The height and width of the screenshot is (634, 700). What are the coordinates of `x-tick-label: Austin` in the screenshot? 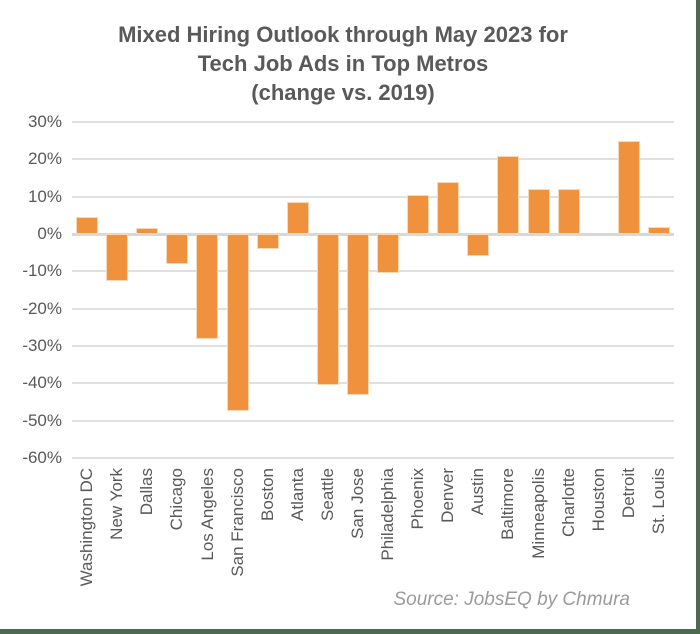 It's located at (478, 492).